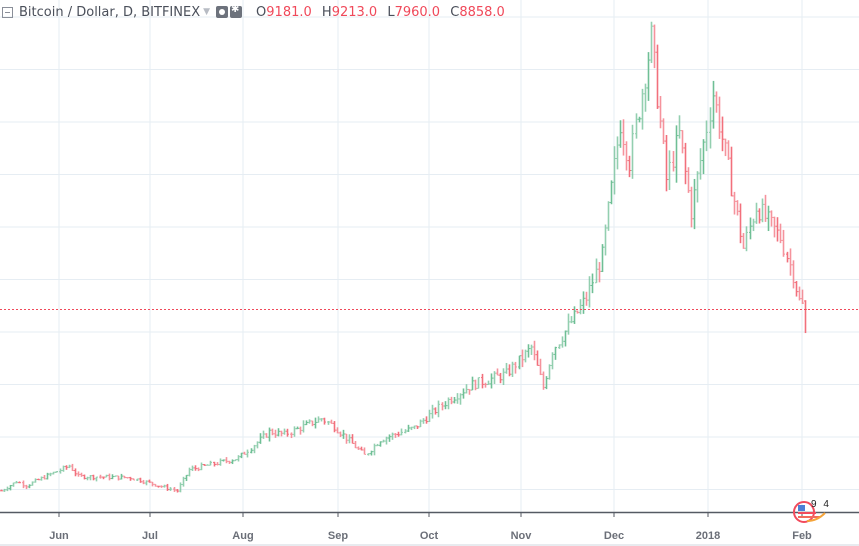 The width and height of the screenshot is (859, 546). What do you see at coordinates (289, 12) in the screenshot?
I see `open-value: 9181.0` at bounding box center [289, 12].